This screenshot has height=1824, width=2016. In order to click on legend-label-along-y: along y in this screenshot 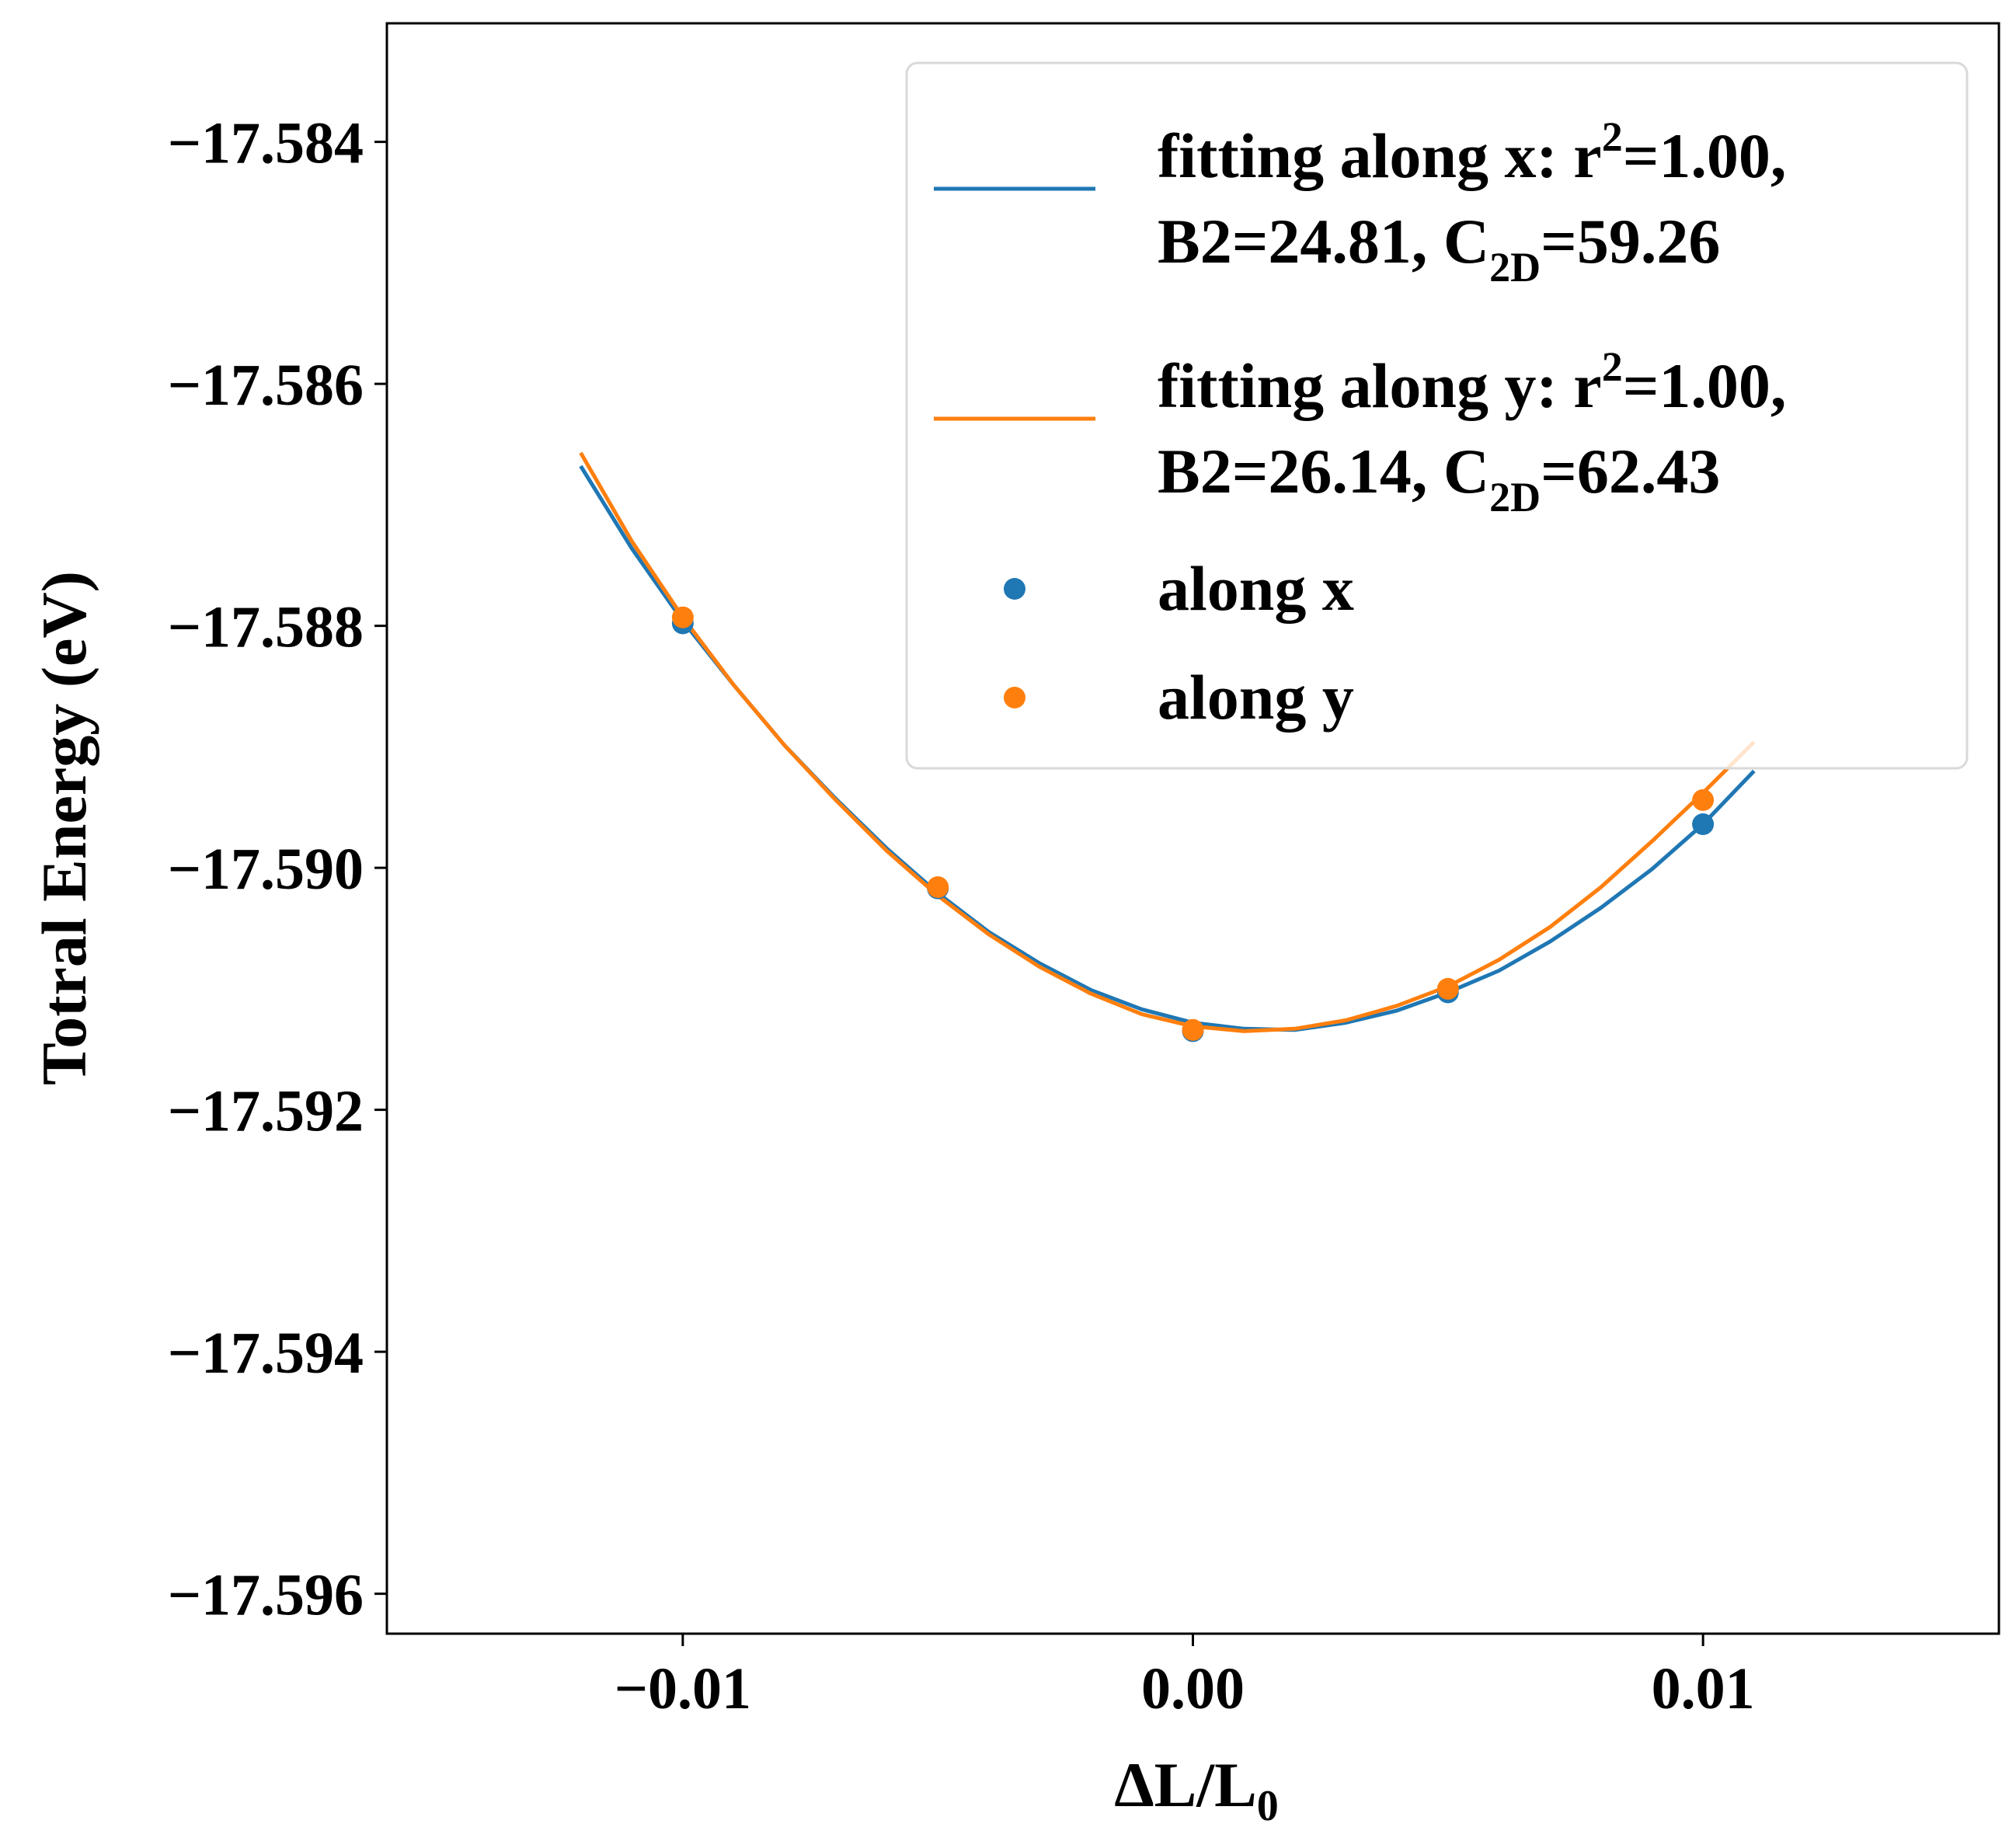, I will do `click(1256, 697)`.